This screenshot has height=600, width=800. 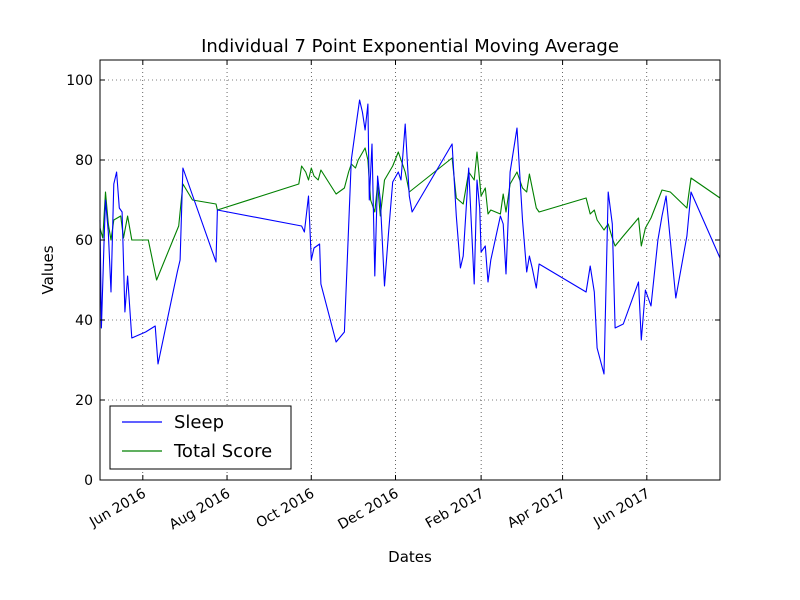 I want to click on y-tick-label: 80, so click(x=84, y=161).